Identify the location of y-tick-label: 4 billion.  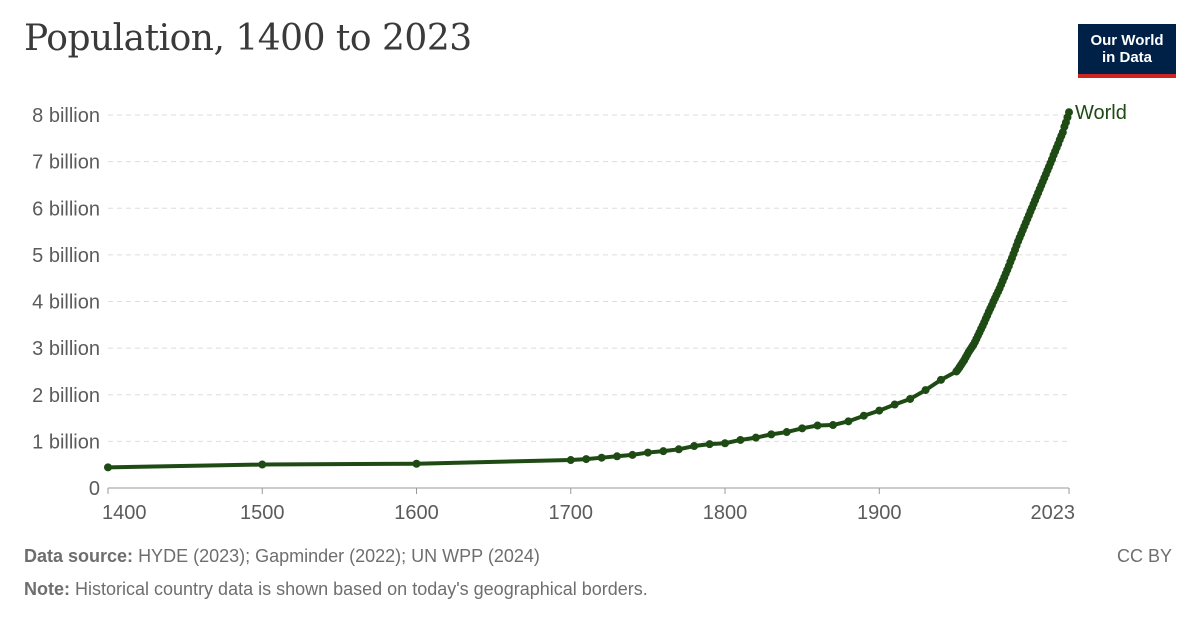
(66, 303).